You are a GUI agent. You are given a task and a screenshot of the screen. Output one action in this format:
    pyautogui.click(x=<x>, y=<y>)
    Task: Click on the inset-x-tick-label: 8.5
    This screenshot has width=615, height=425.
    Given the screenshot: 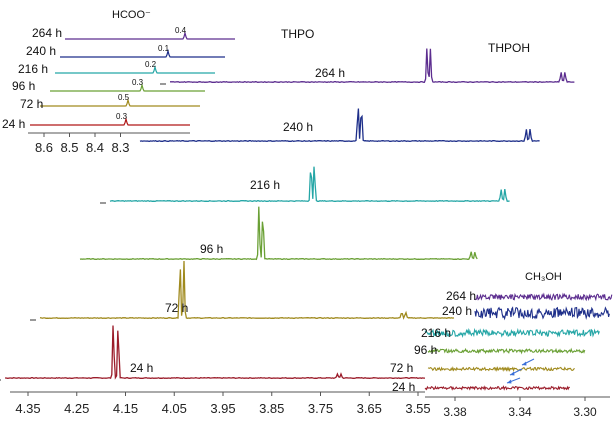 What is the action you would take?
    pyautogui.click(x=69, y=147)
    